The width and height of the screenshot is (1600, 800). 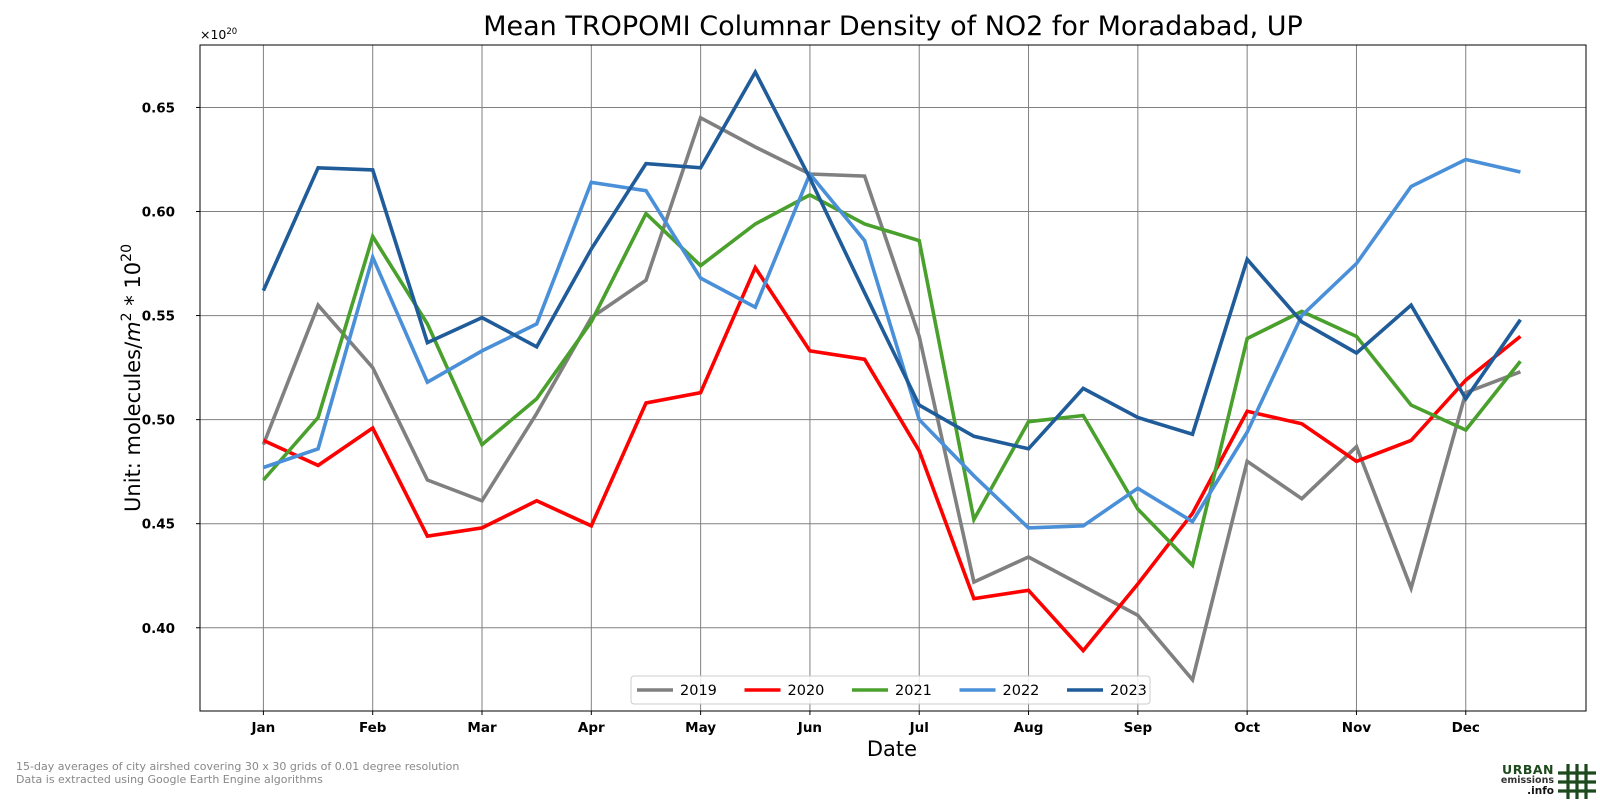 I want to click on legend-label-2021: 2021, so click(x=913, y=691).